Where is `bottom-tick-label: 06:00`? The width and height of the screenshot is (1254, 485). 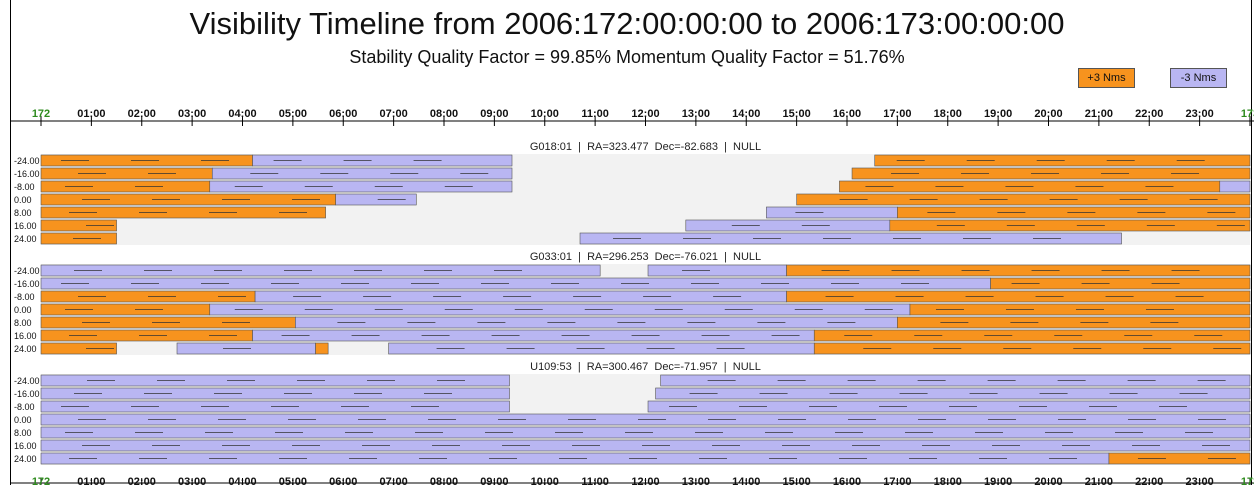
bottom-tick-label: 06:00 is located at coordinates (343, 480).